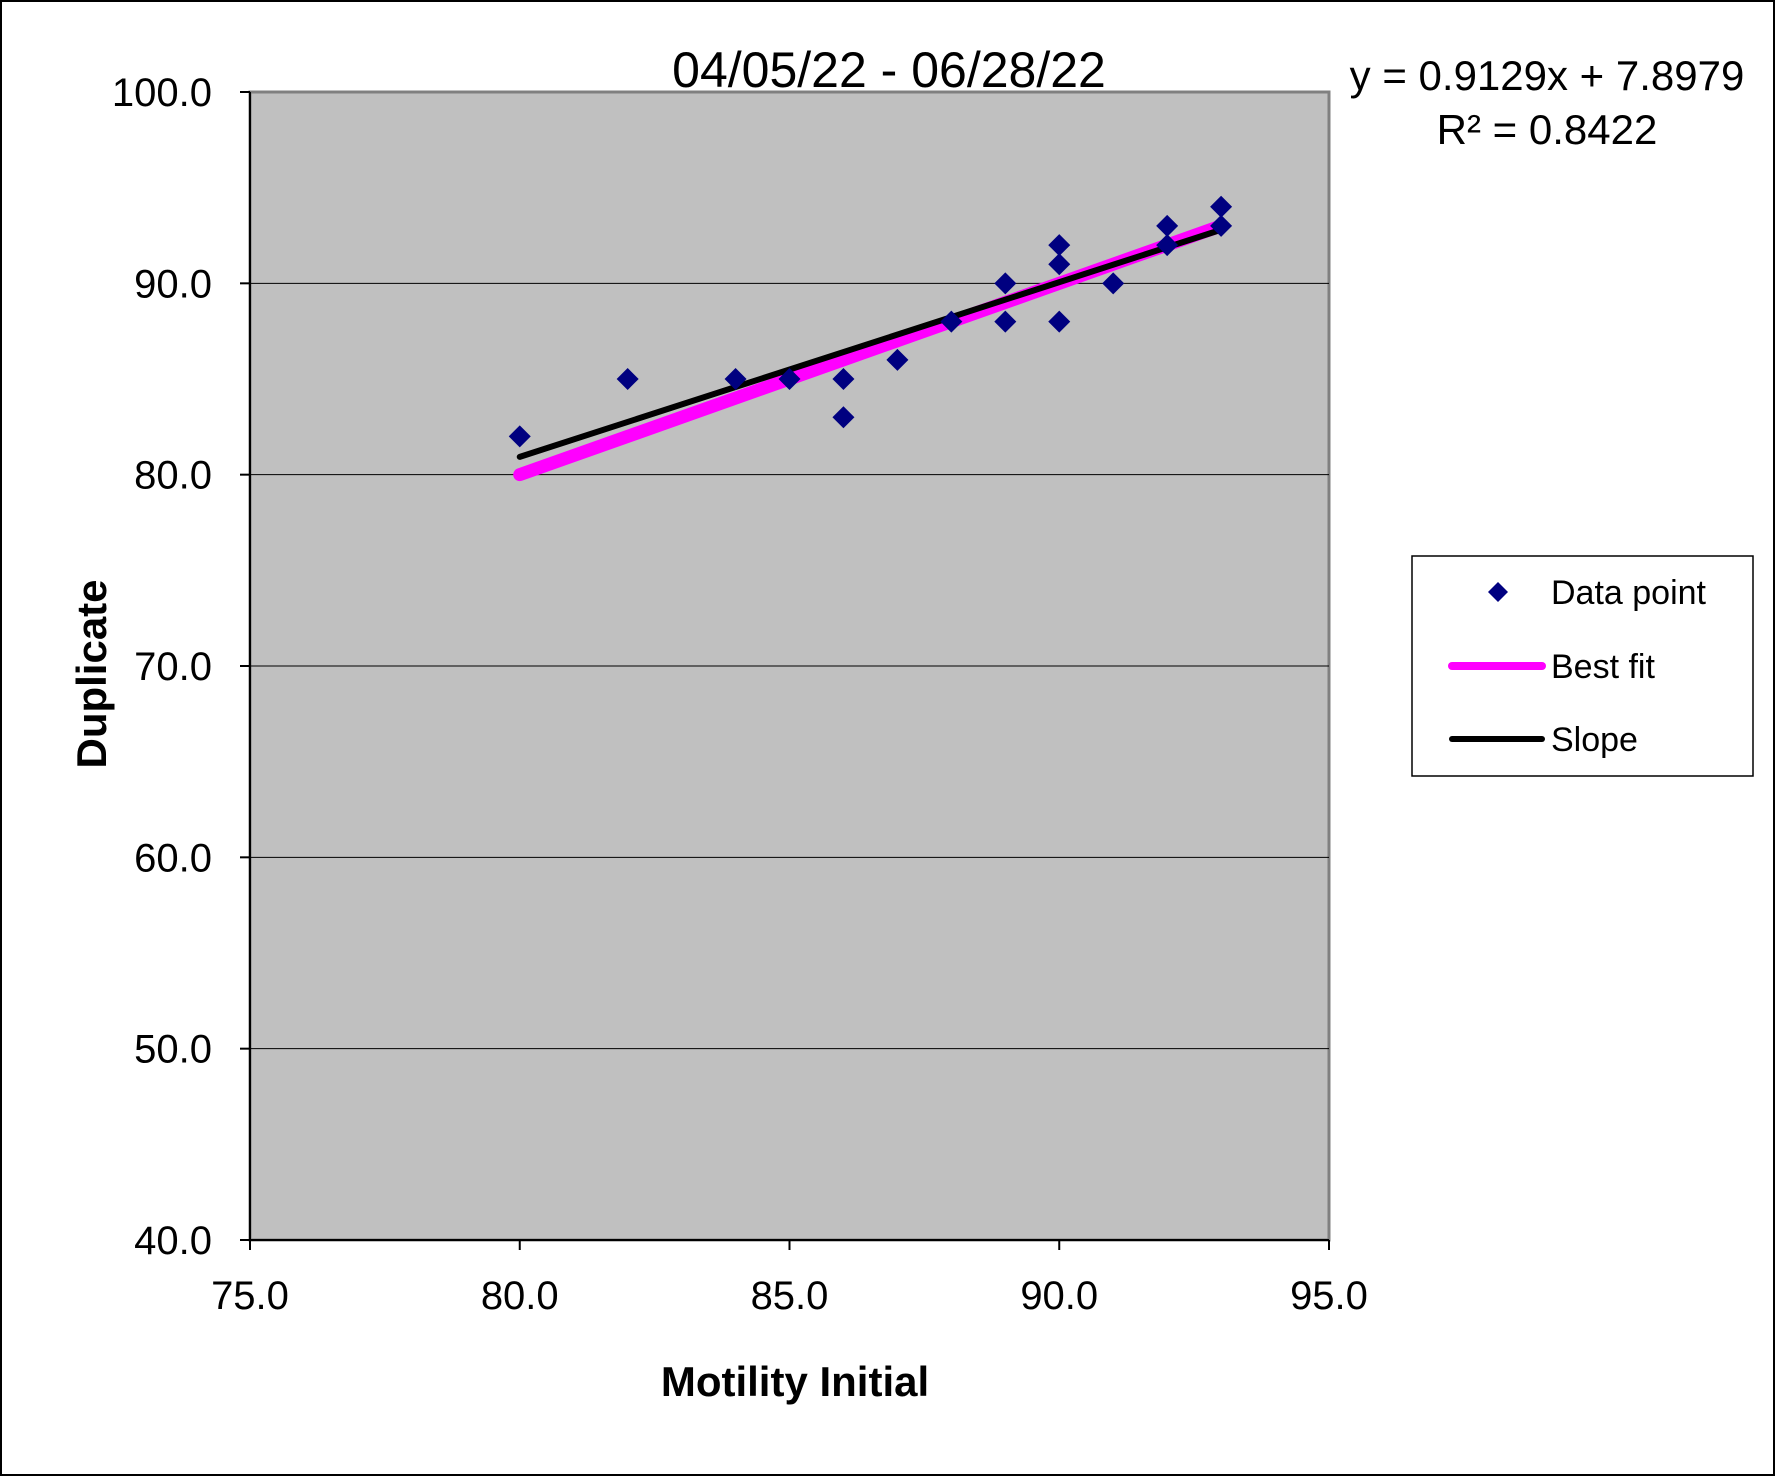 The width and height of the screenshot is (1775, 1478). Describe the element at coordinates (173, 476) in the screenshot. I see `y-tick-label: 80.0` at that location.